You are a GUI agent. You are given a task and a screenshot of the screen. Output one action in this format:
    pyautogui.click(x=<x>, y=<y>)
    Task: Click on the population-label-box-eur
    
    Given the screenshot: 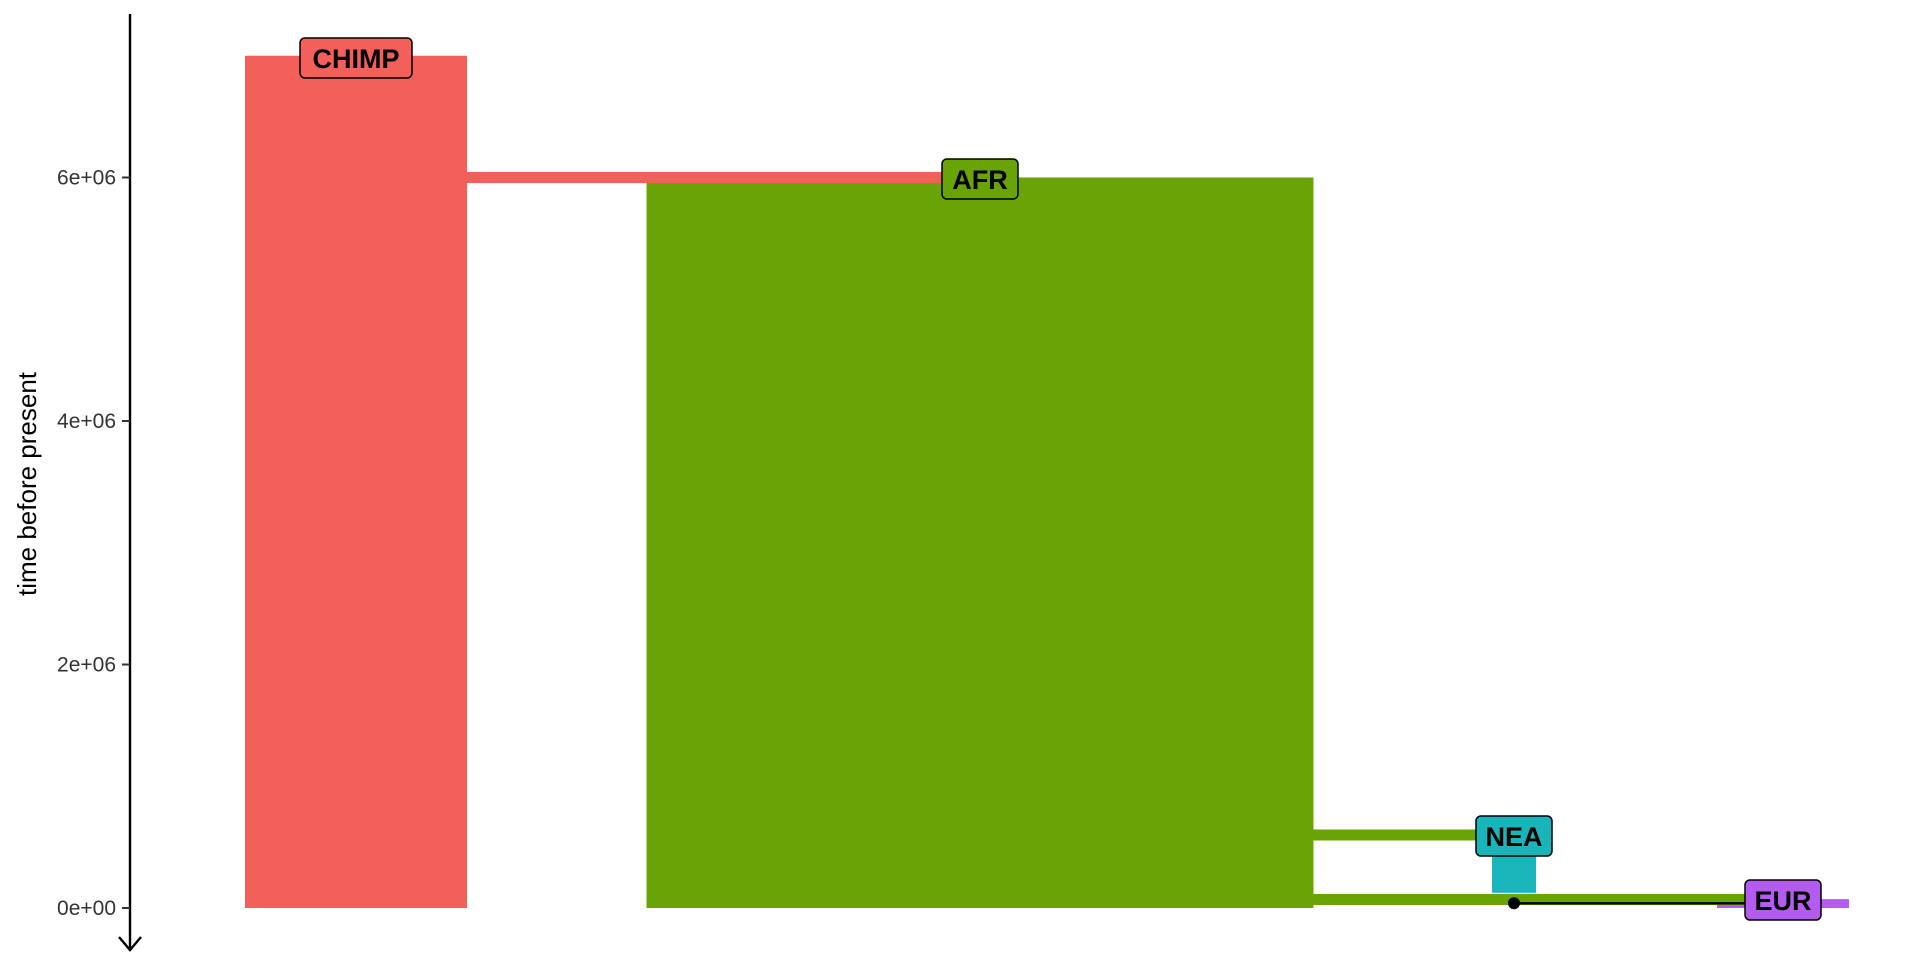 What is the action you would take?
    pyautogui.click(x=1783, y=900)
    